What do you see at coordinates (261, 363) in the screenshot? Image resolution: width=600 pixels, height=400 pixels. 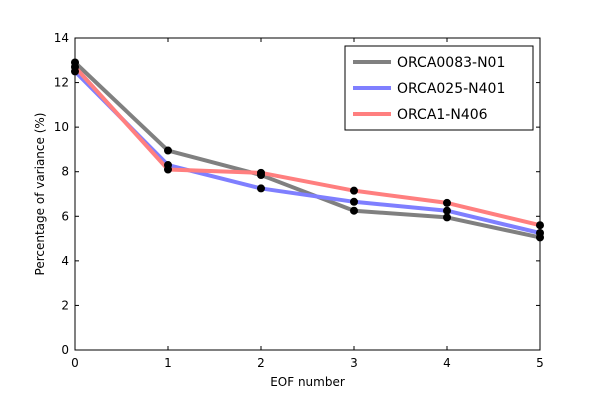 I see `x-tick-label: 2` at bounding box center [261, 363].